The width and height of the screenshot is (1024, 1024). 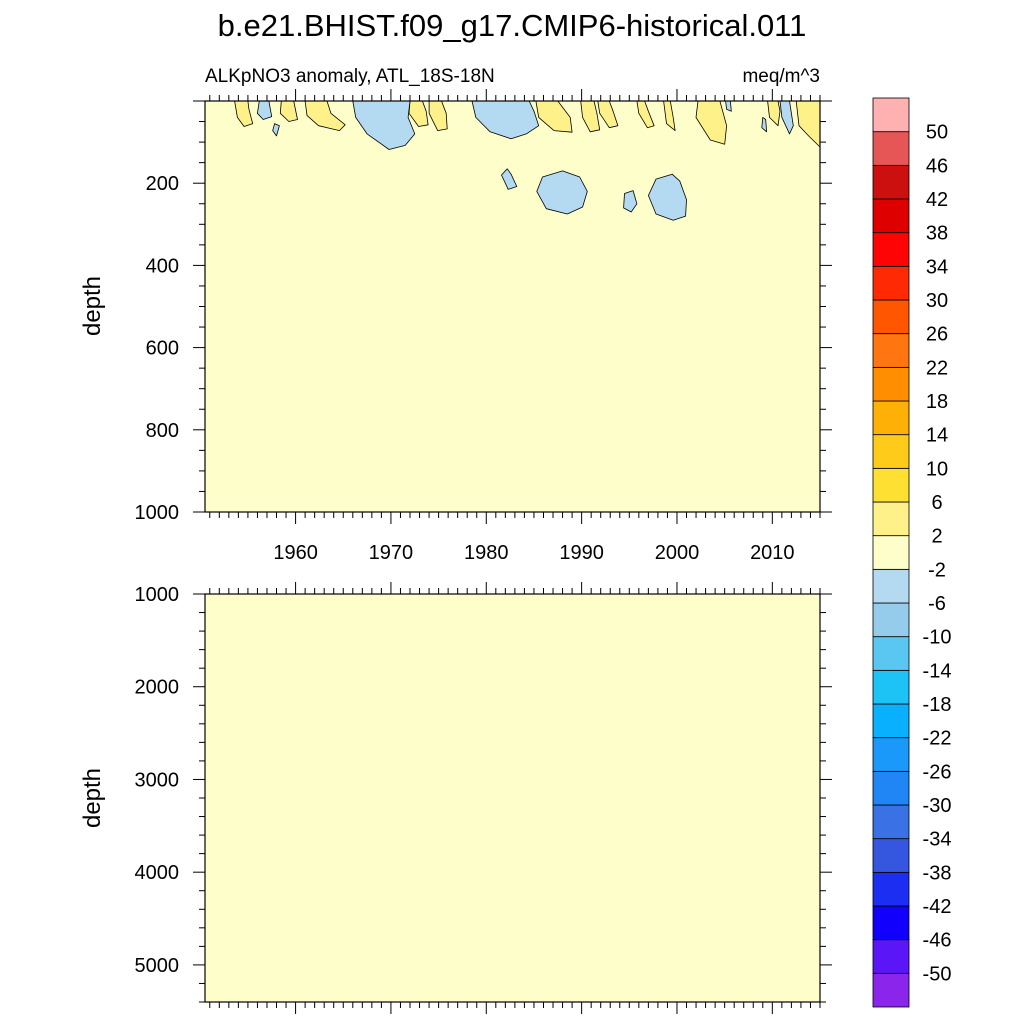 What do you see at coordinates (162, 349) in the screenshot?
I see `upper-y-tick-label-2: 600` at bounding box center [162, 349].